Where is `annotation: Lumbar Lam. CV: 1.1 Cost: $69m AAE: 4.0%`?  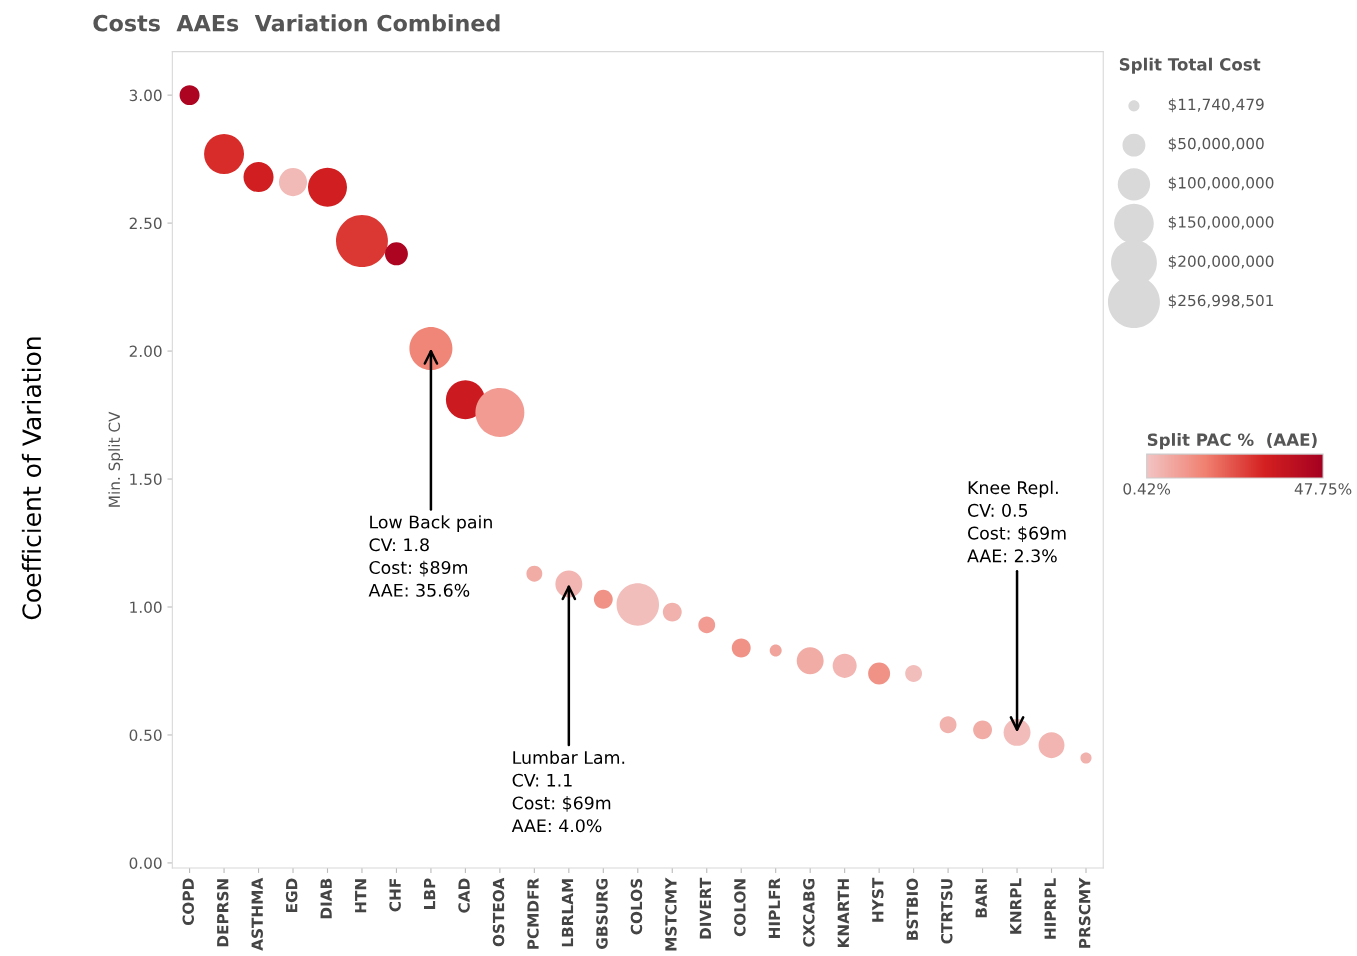
annotation: Lumbar Lam. CV: 1.1 Cost: $69m AAE: 4.0% is located at coordinates (568, 791).